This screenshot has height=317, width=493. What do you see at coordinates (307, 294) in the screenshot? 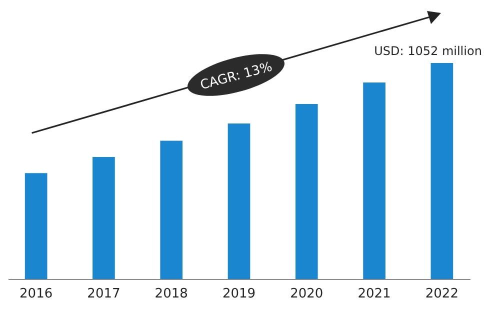
I see `x-tick-label: 2020` at bounding box center [307, 294].